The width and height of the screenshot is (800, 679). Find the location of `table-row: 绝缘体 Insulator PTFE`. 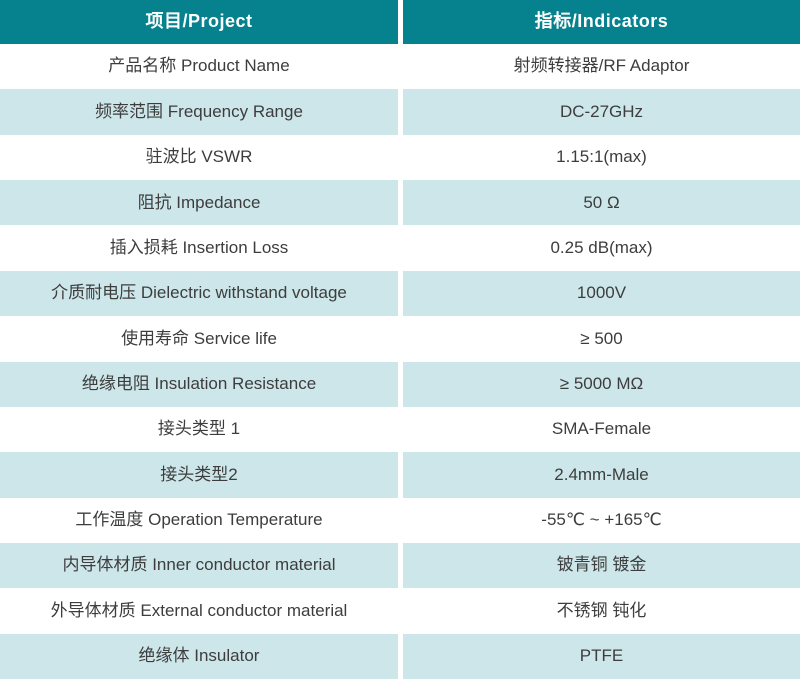

table-row: 绝缘体 Insulator PTFE is located at coordinates (400, 656).